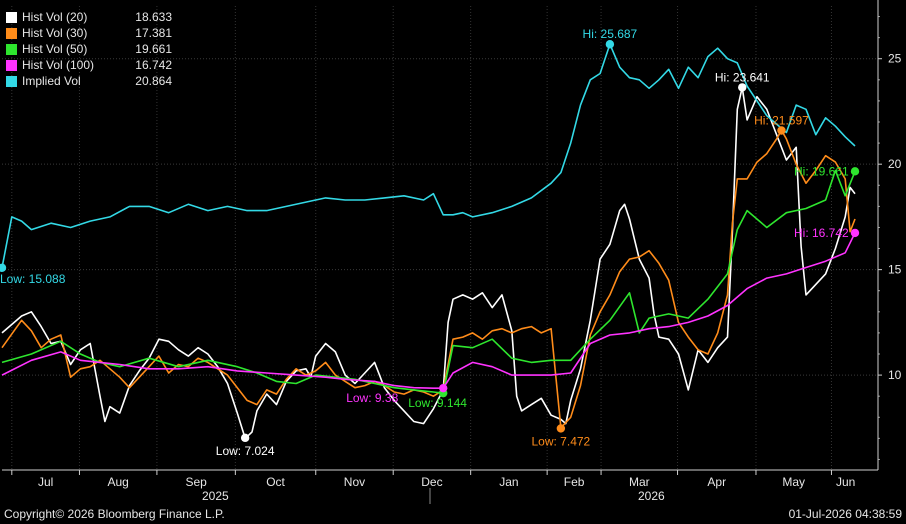 This screenshot has height=524, width=906. What do you see at coordinates (153, 81) in the screenshot?
I see `legend-value: 20.864` at bounding box center [153, 81].